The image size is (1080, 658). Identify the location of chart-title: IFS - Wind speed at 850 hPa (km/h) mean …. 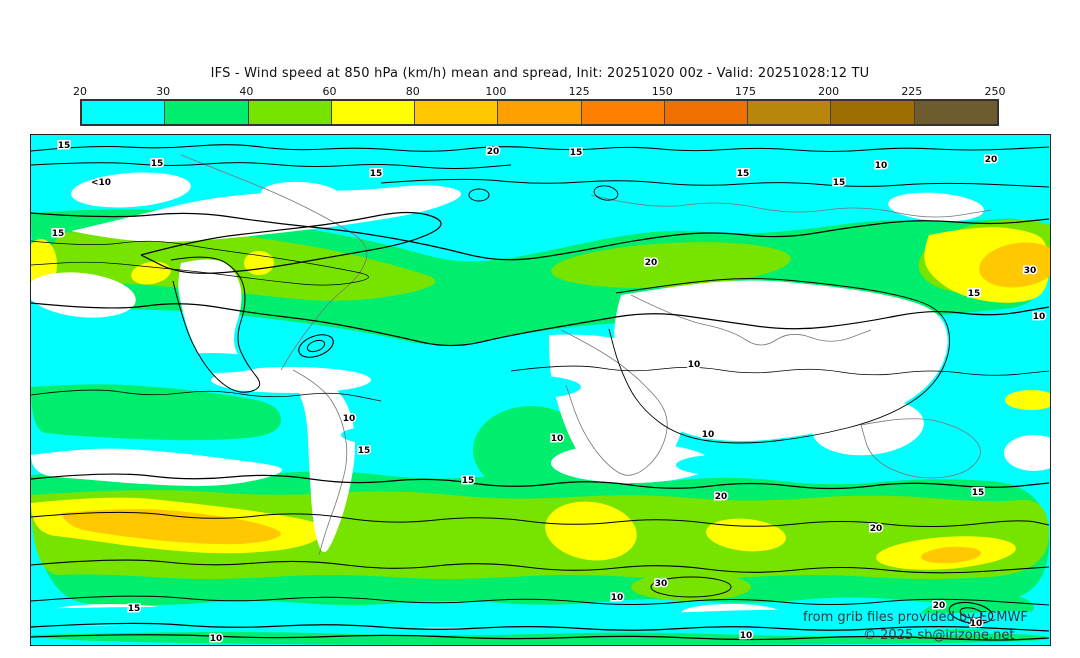
(540, 73).